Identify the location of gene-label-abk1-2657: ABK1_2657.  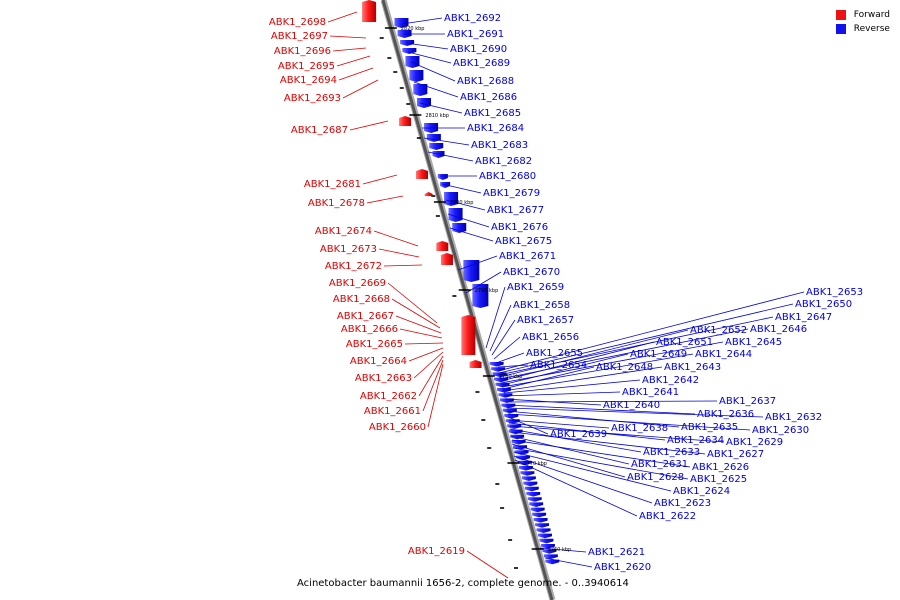
(545, 320).